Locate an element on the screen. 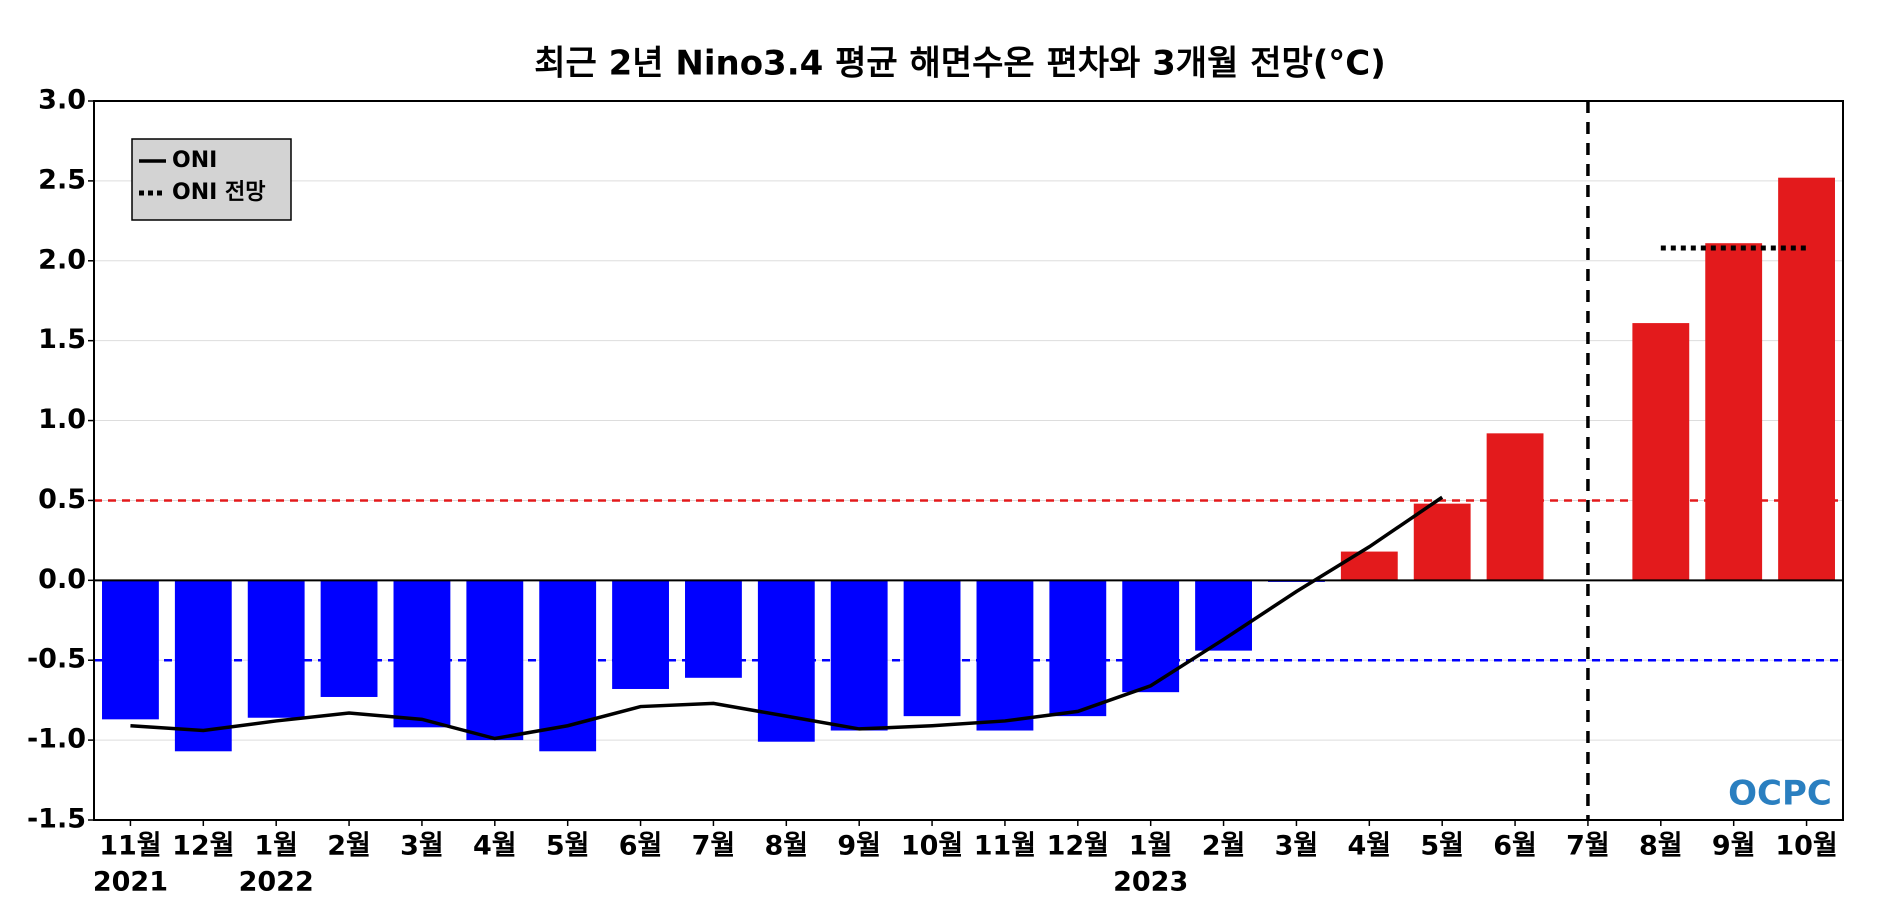 The image size is (1900, 900). chart-title: 최근 2년 Nino3.4 평균 해면수온 편차와 3개월 전망(°C) is located at coordinates (960, 64).